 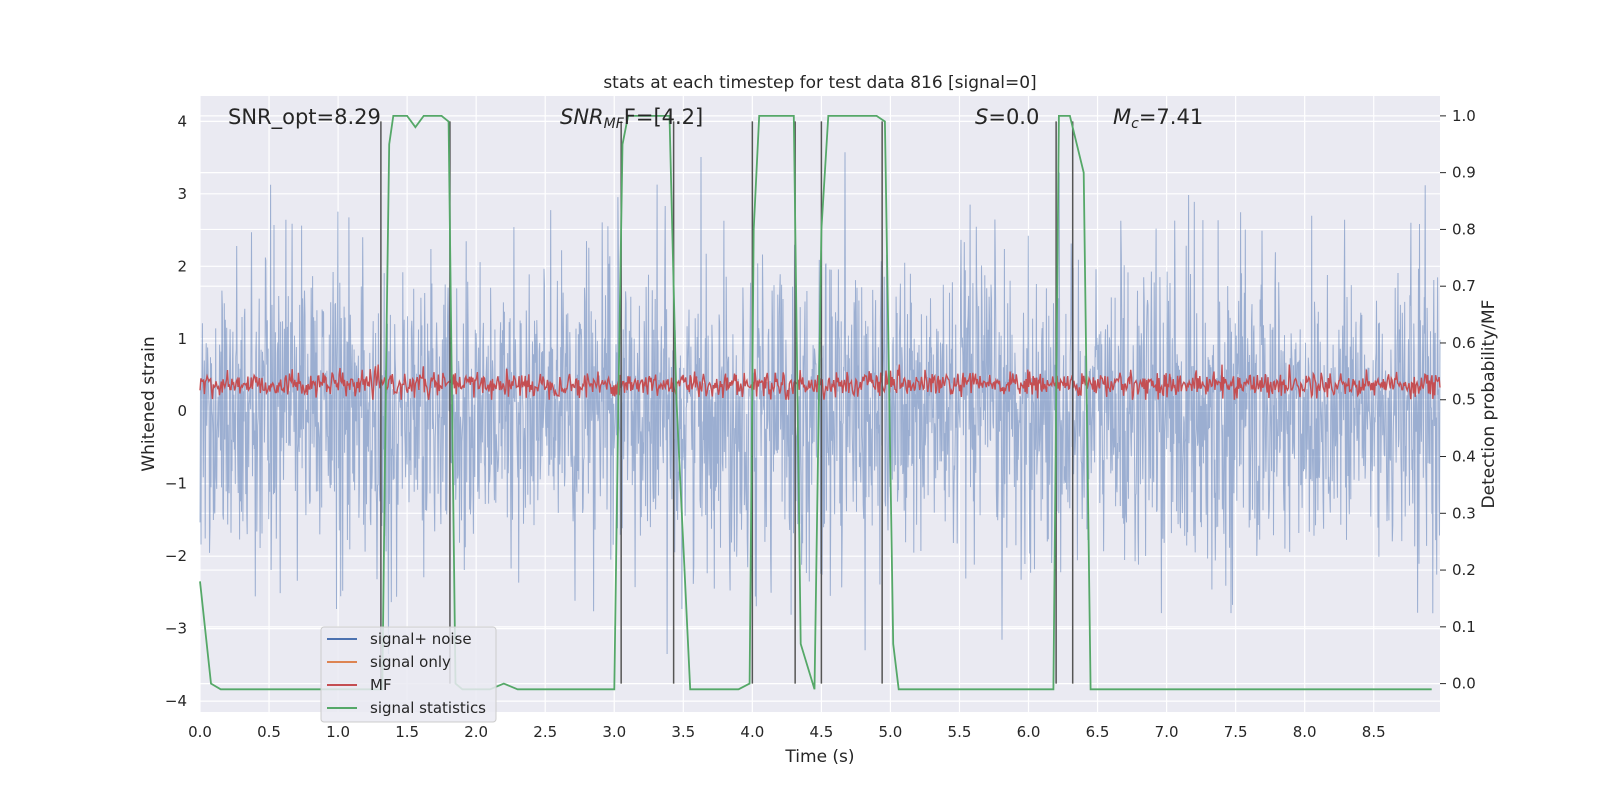 What do you see at coordinates (1013, 117) in the screenshot?
I see `annotation-s-rest: =0.0` at bounding box center [1013, 117].